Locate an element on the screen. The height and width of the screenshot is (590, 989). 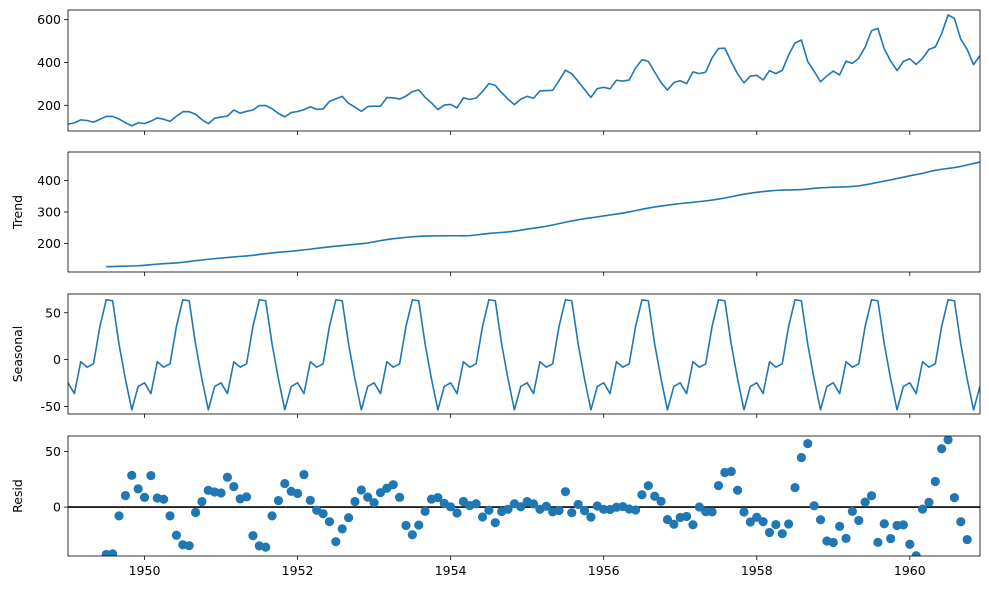
trend-ylabel: Trend is located at coordinates (17, 212).